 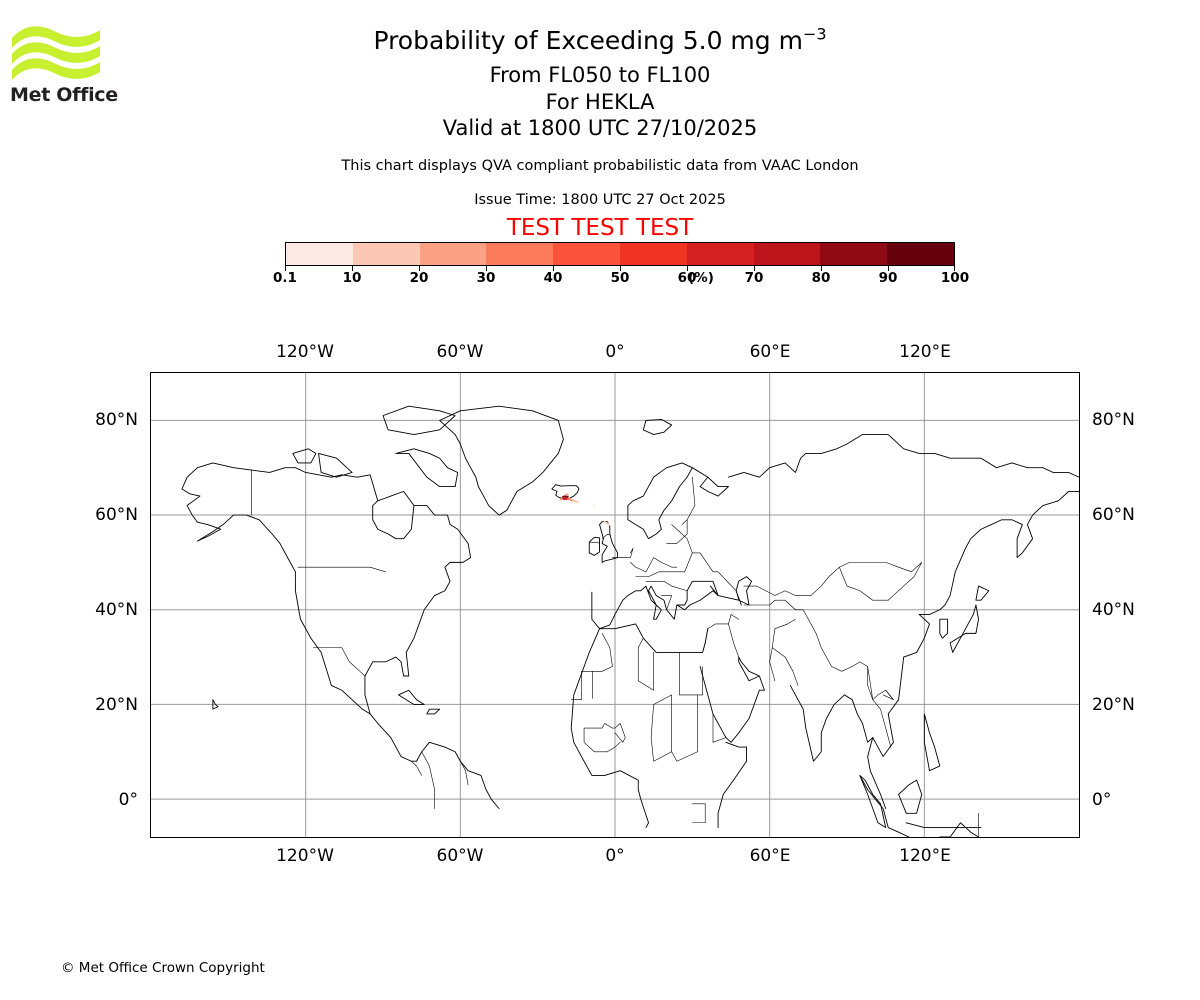 I want to click on map-lon-label-top: 60°E, so click(x=770, y=352).